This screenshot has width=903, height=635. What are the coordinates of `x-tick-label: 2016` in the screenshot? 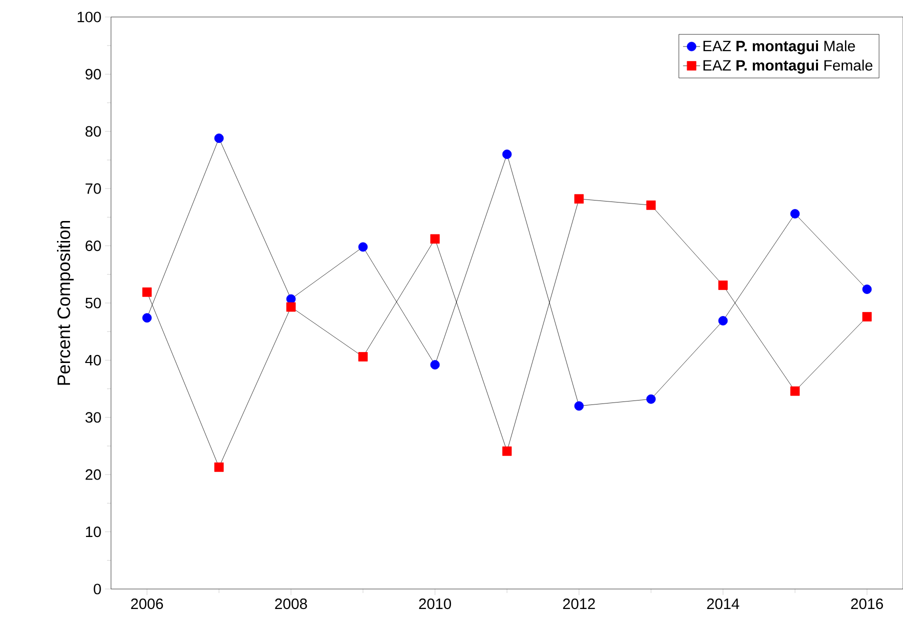 It's located at (867, 604).